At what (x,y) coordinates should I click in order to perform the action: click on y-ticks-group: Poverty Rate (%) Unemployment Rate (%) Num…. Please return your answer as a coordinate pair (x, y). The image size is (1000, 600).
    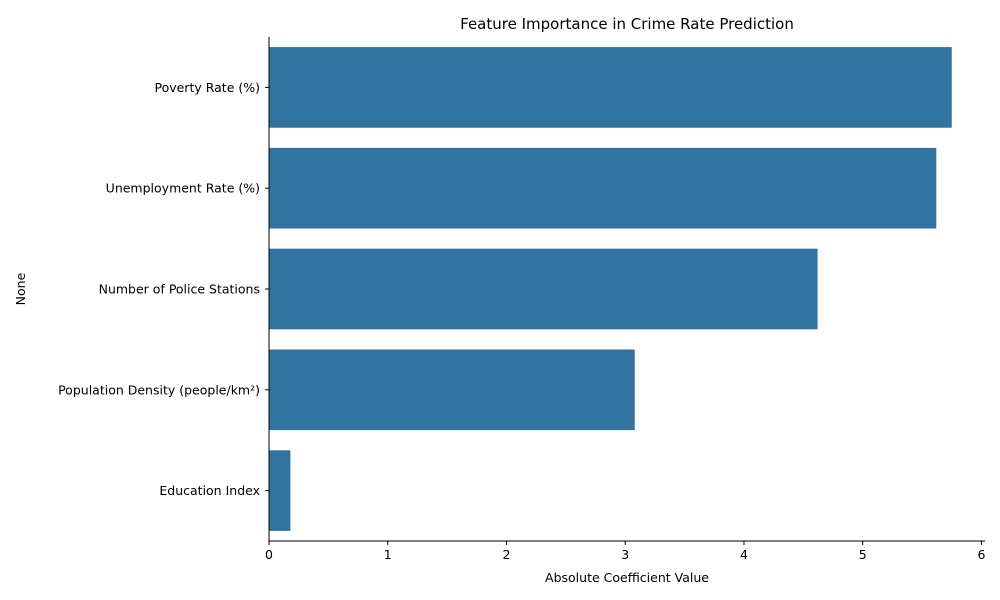
    Looking at the image, I should click on (163, 289).